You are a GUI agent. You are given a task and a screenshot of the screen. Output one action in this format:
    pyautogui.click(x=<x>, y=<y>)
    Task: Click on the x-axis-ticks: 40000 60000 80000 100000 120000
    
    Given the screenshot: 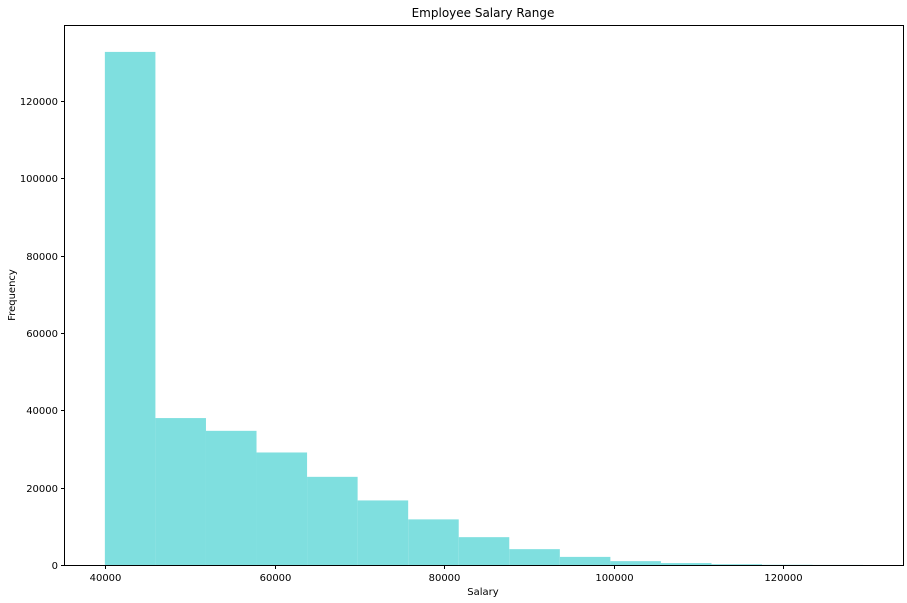 What is the action you would take?
    pyautogui.click(x=446, y=574)
    